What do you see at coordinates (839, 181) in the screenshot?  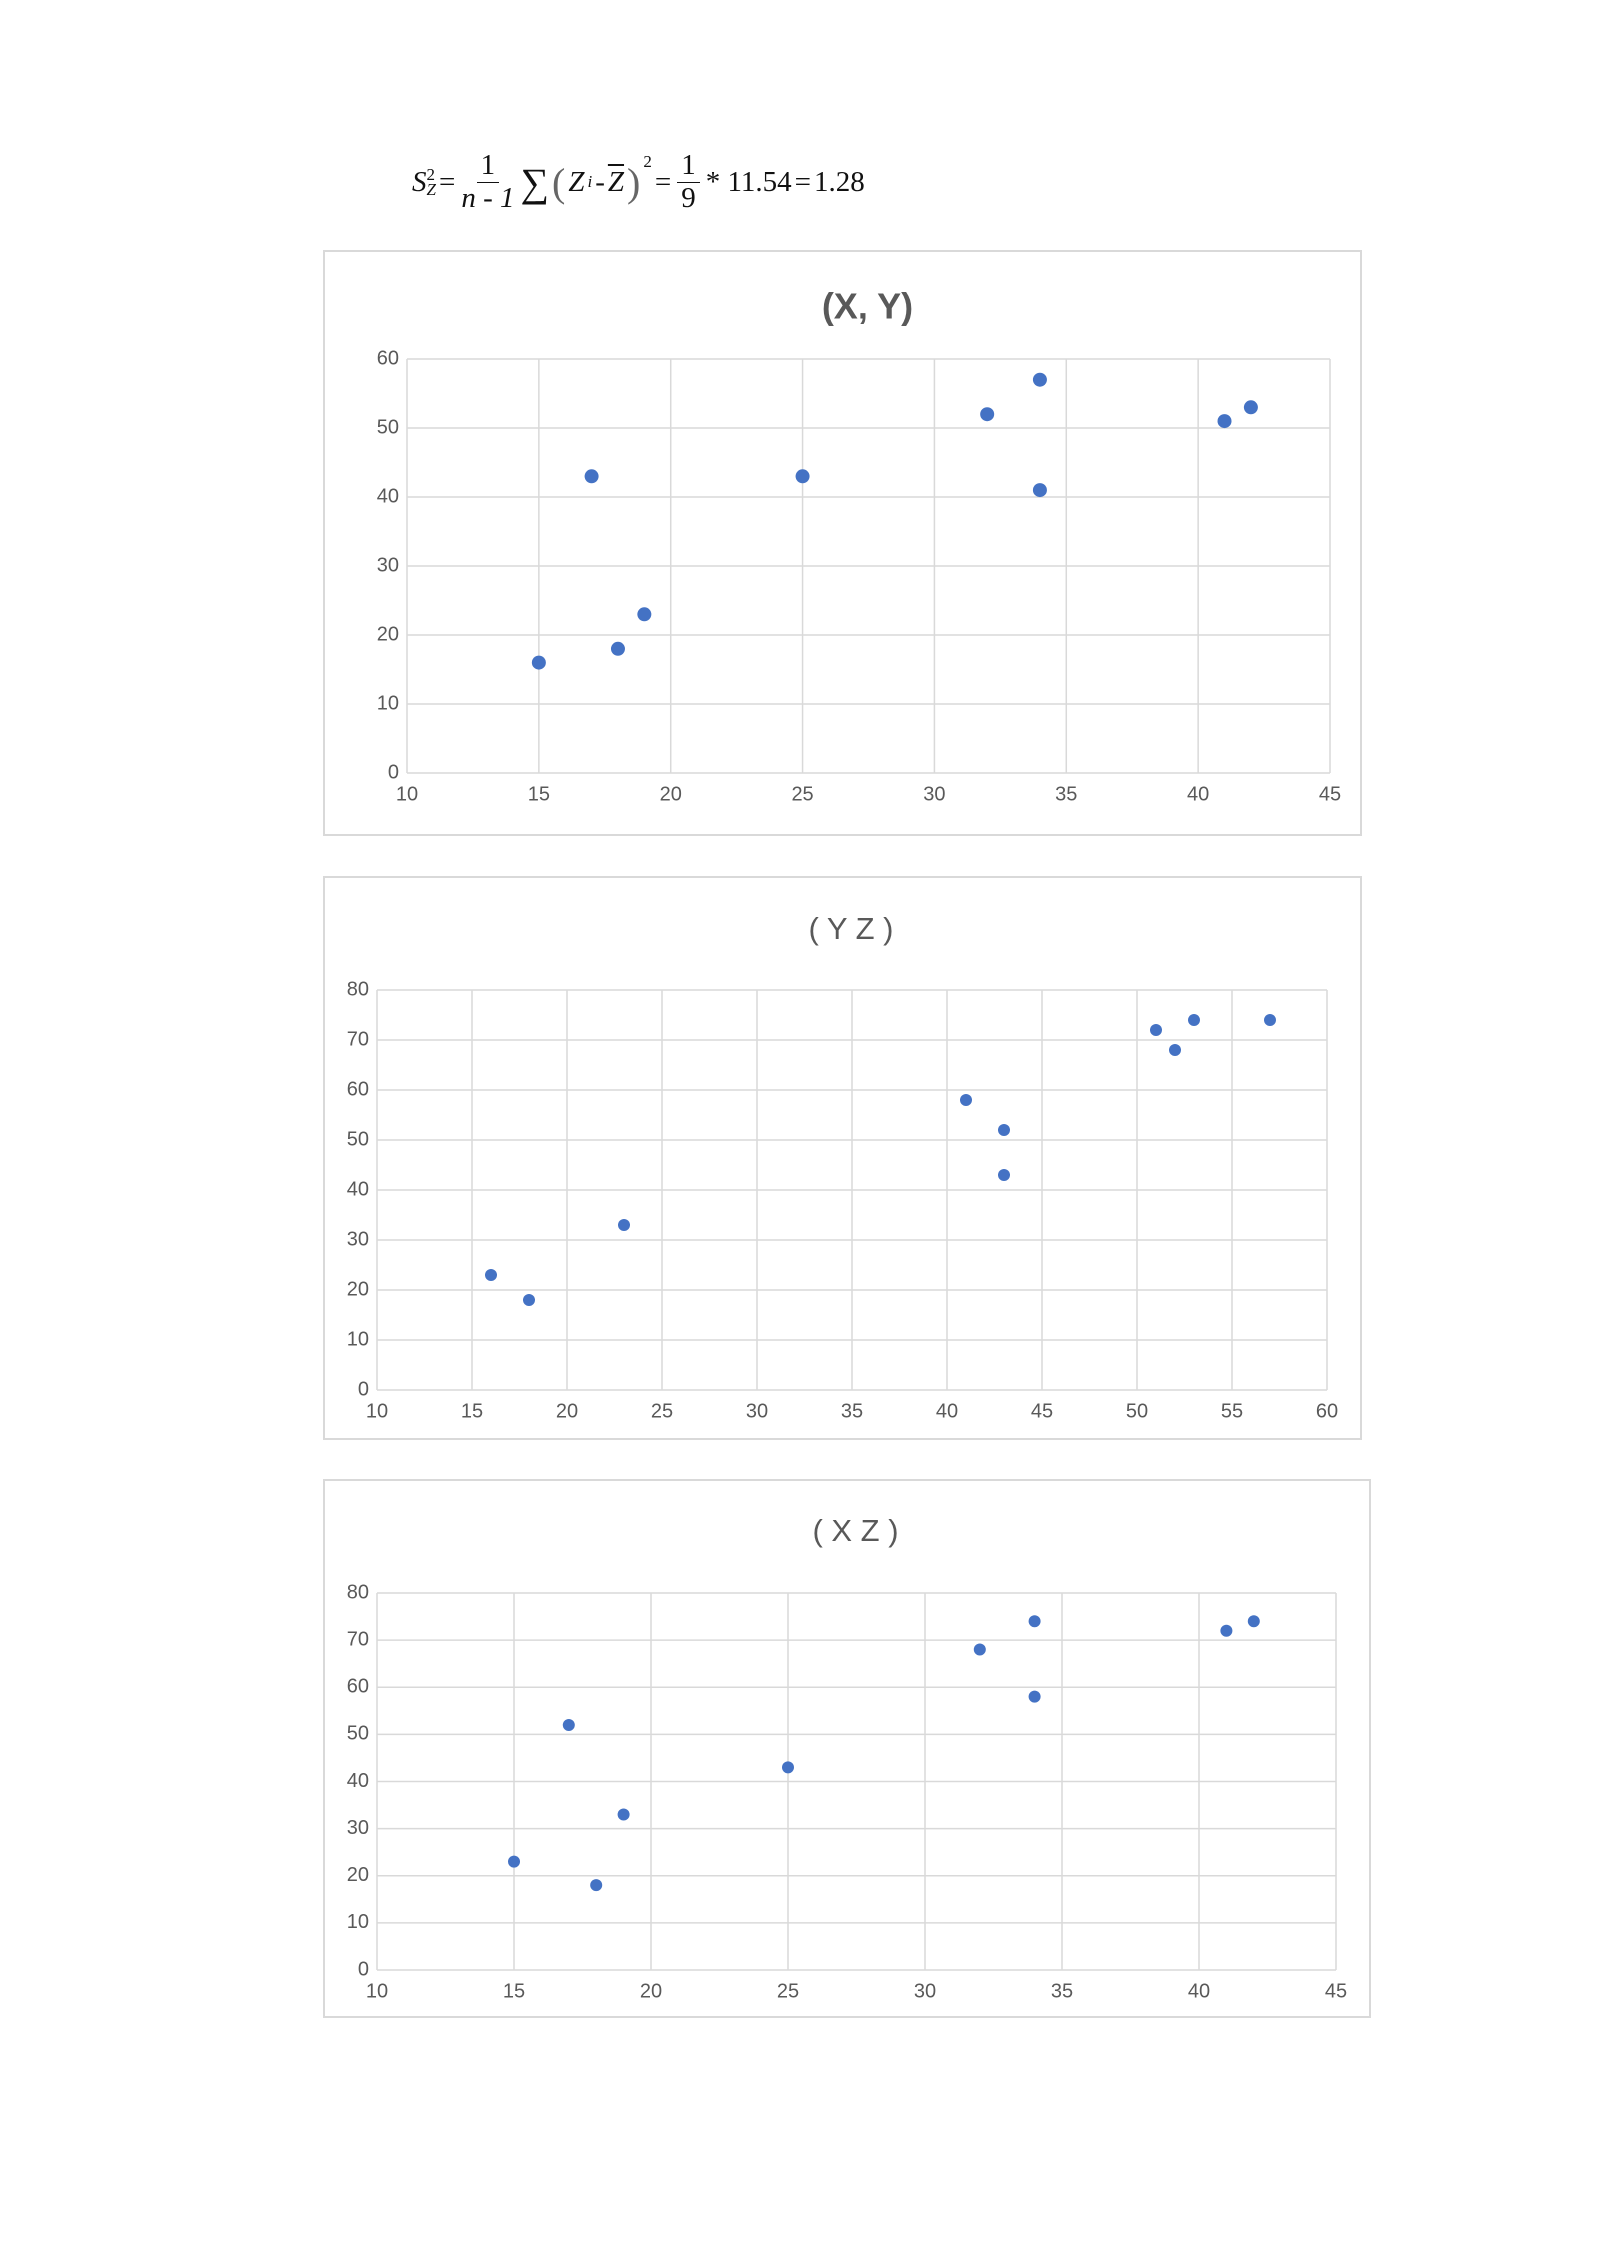 I see `formula-result: 1.28` at bounding box center [839, 181].